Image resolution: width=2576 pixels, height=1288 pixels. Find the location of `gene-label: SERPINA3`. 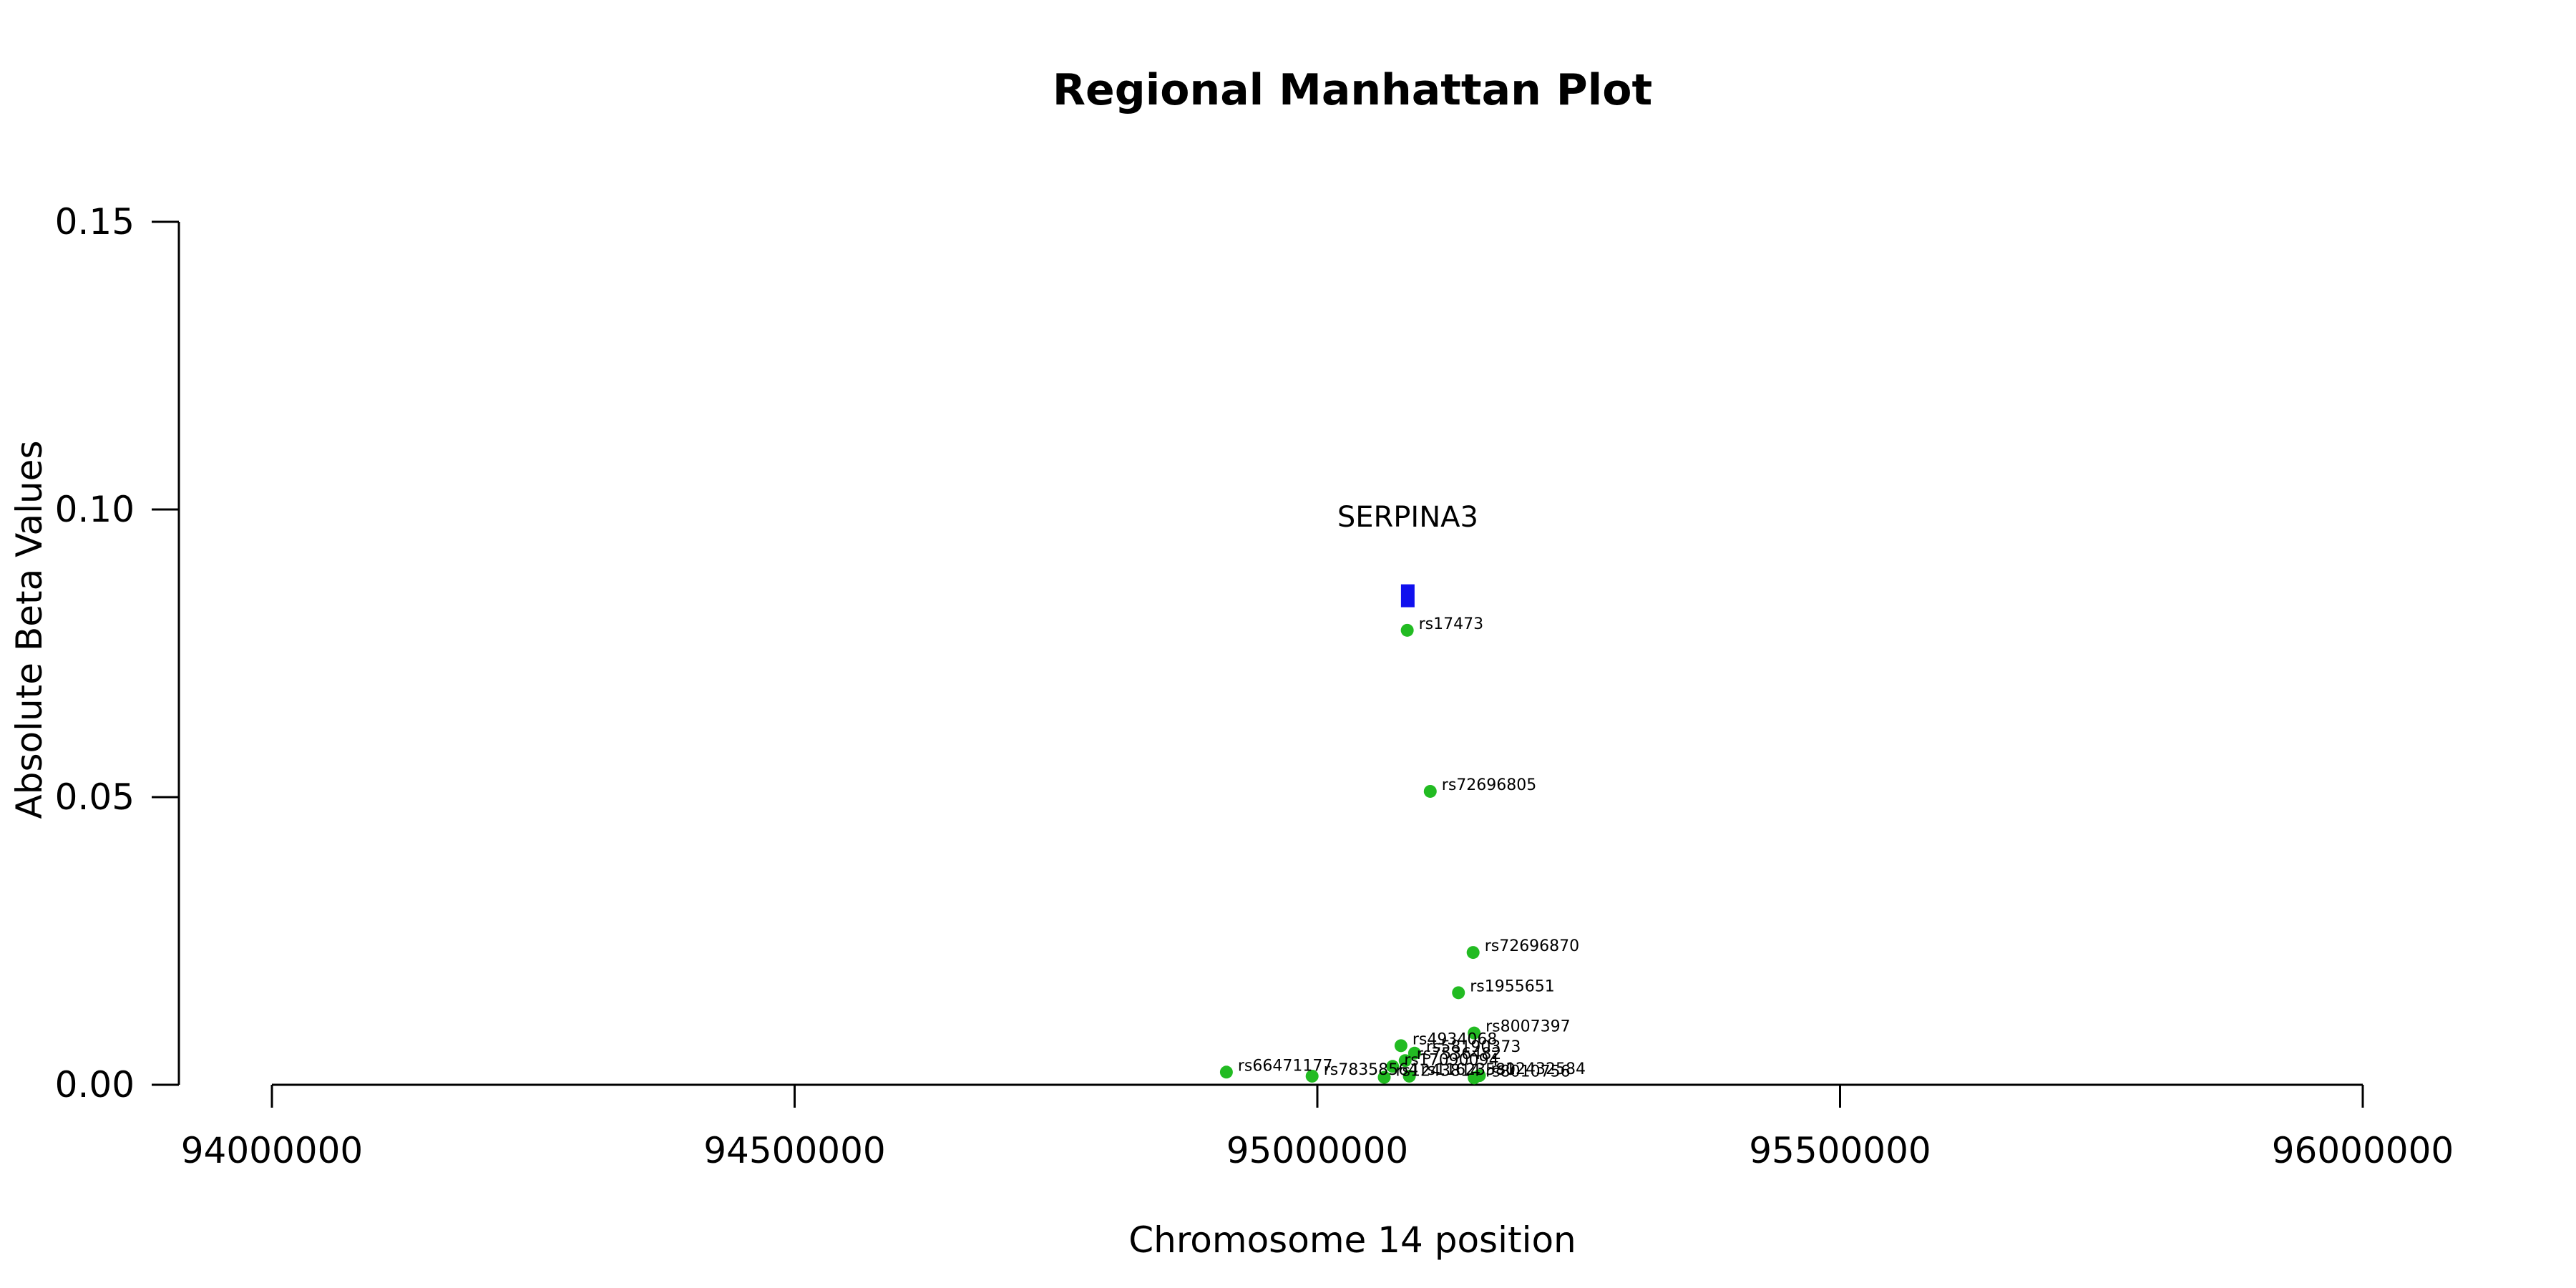

gene-label: SERPINA3 is located at coordinates (1407, 517).